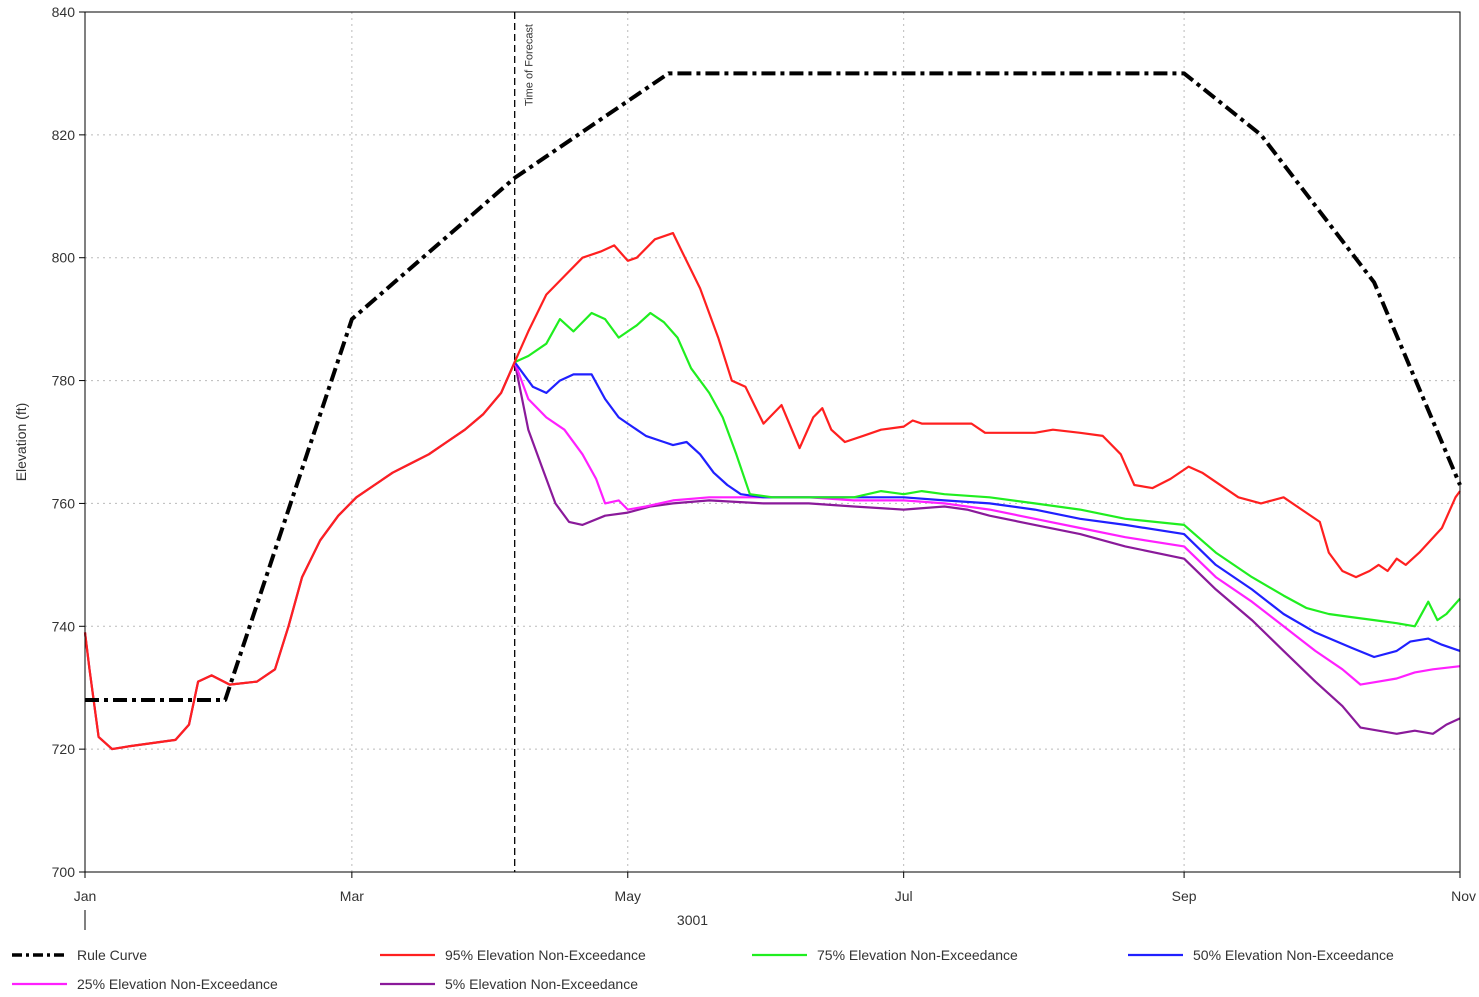 This screenshot has height=997, width=1479. I want to click on y-tick-label: 760, so click(64, 503).